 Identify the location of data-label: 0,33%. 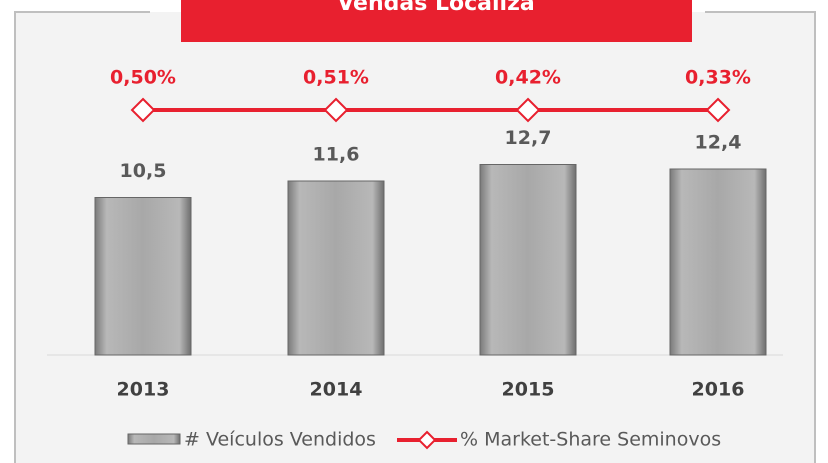
(718, 78).